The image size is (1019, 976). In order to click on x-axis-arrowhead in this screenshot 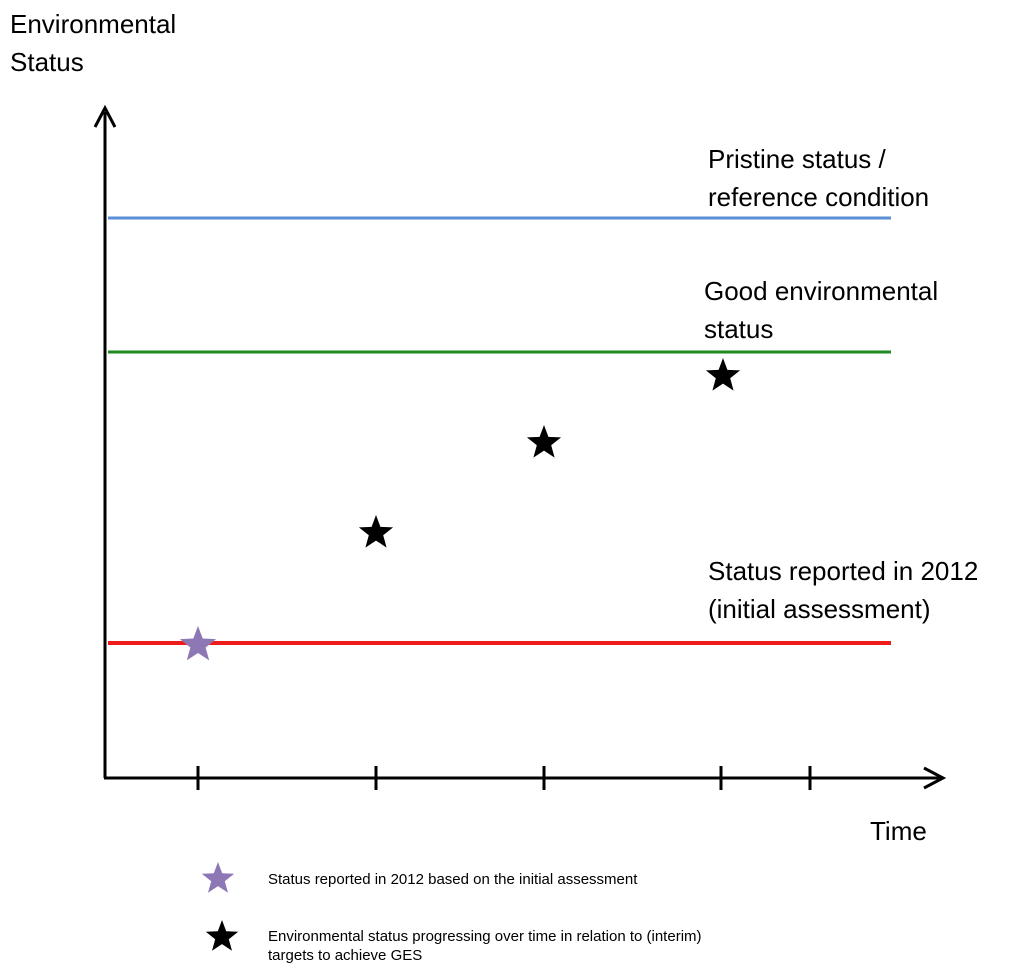, I will do `click(935, 778)`.